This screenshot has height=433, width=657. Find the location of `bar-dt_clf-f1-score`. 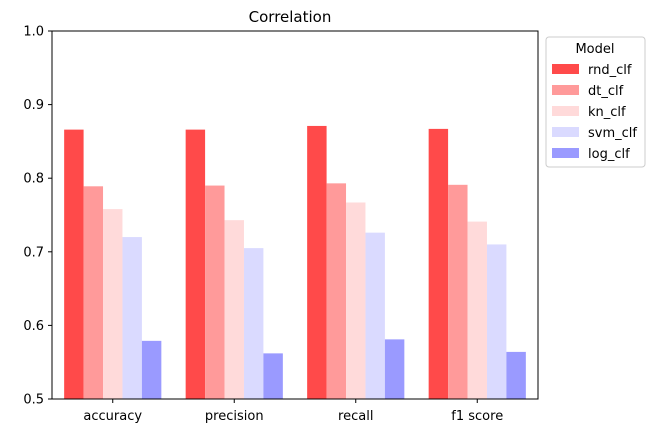

bar-dt_clf-f1-score is located at coordinates (458, 291).